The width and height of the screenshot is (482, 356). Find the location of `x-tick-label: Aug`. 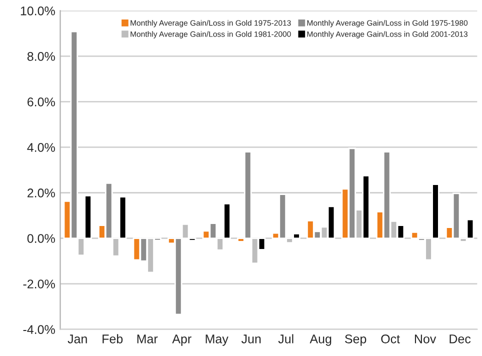

x-tick-label: Aug is located at coordinates (321, 340).